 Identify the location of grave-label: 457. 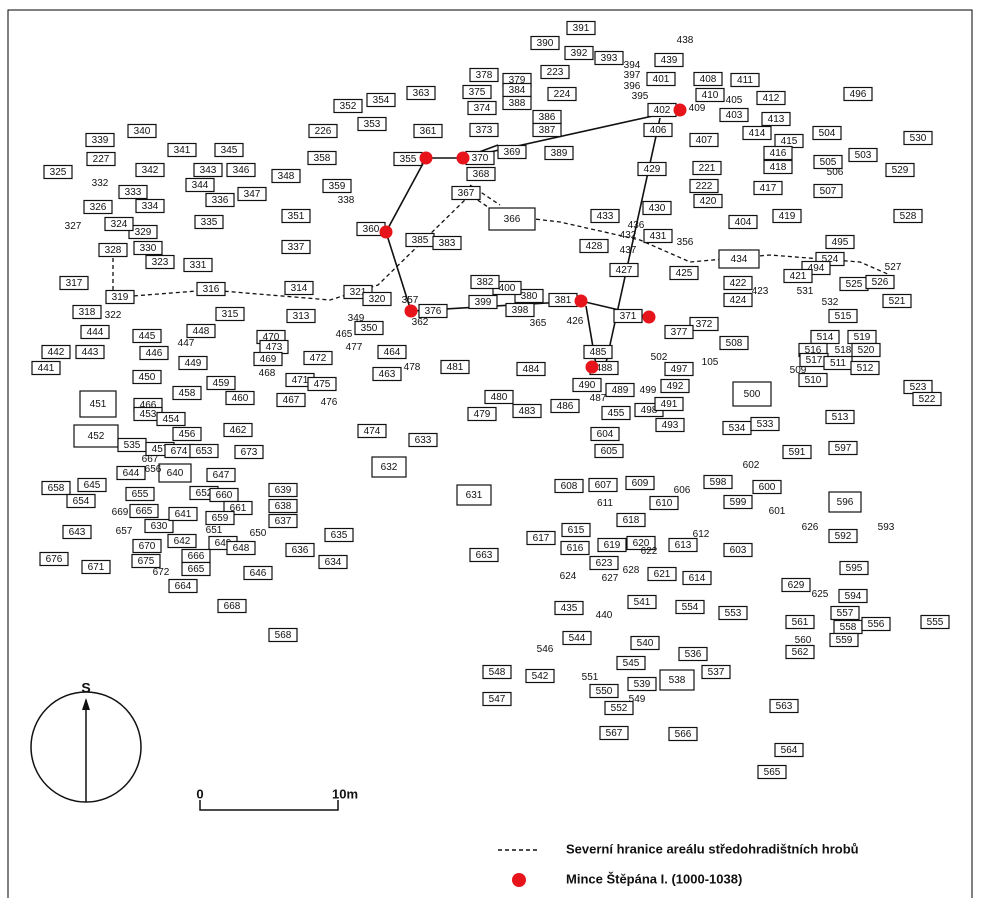
(160, 449).